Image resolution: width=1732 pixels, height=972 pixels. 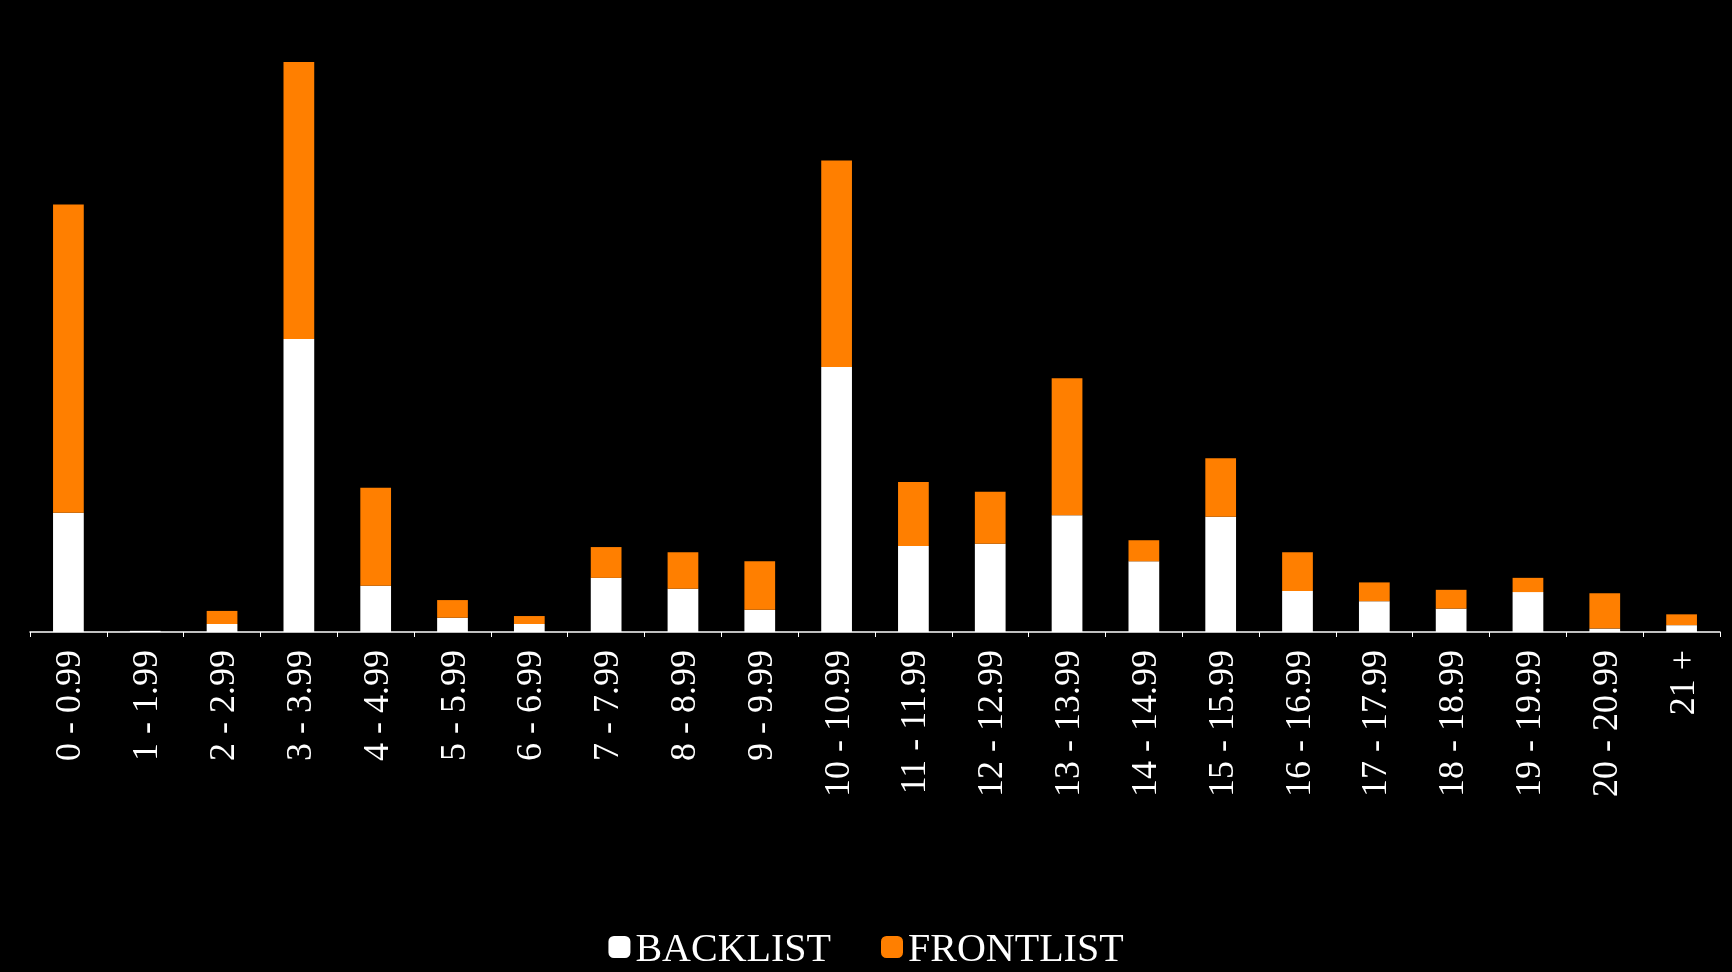 What do you see at coordinates (1604, 723) in the screenshot?
I see `x-tick-label: 20 - 20.99` at bounding box center [1604, 723].